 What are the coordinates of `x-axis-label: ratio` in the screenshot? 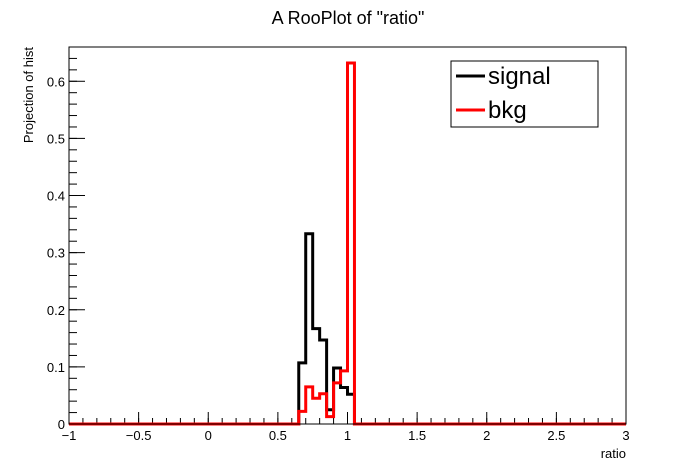 It's located at (613, 453).